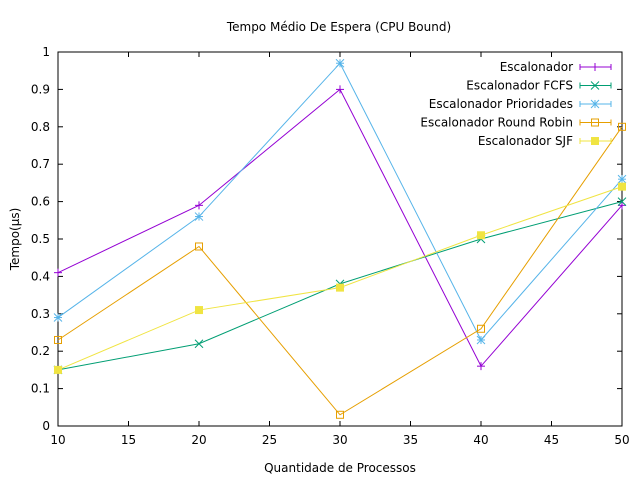 The width and height of the screenshot is (640, 480). I want to click on y-tick-label: 0.1, so click(40, 389).